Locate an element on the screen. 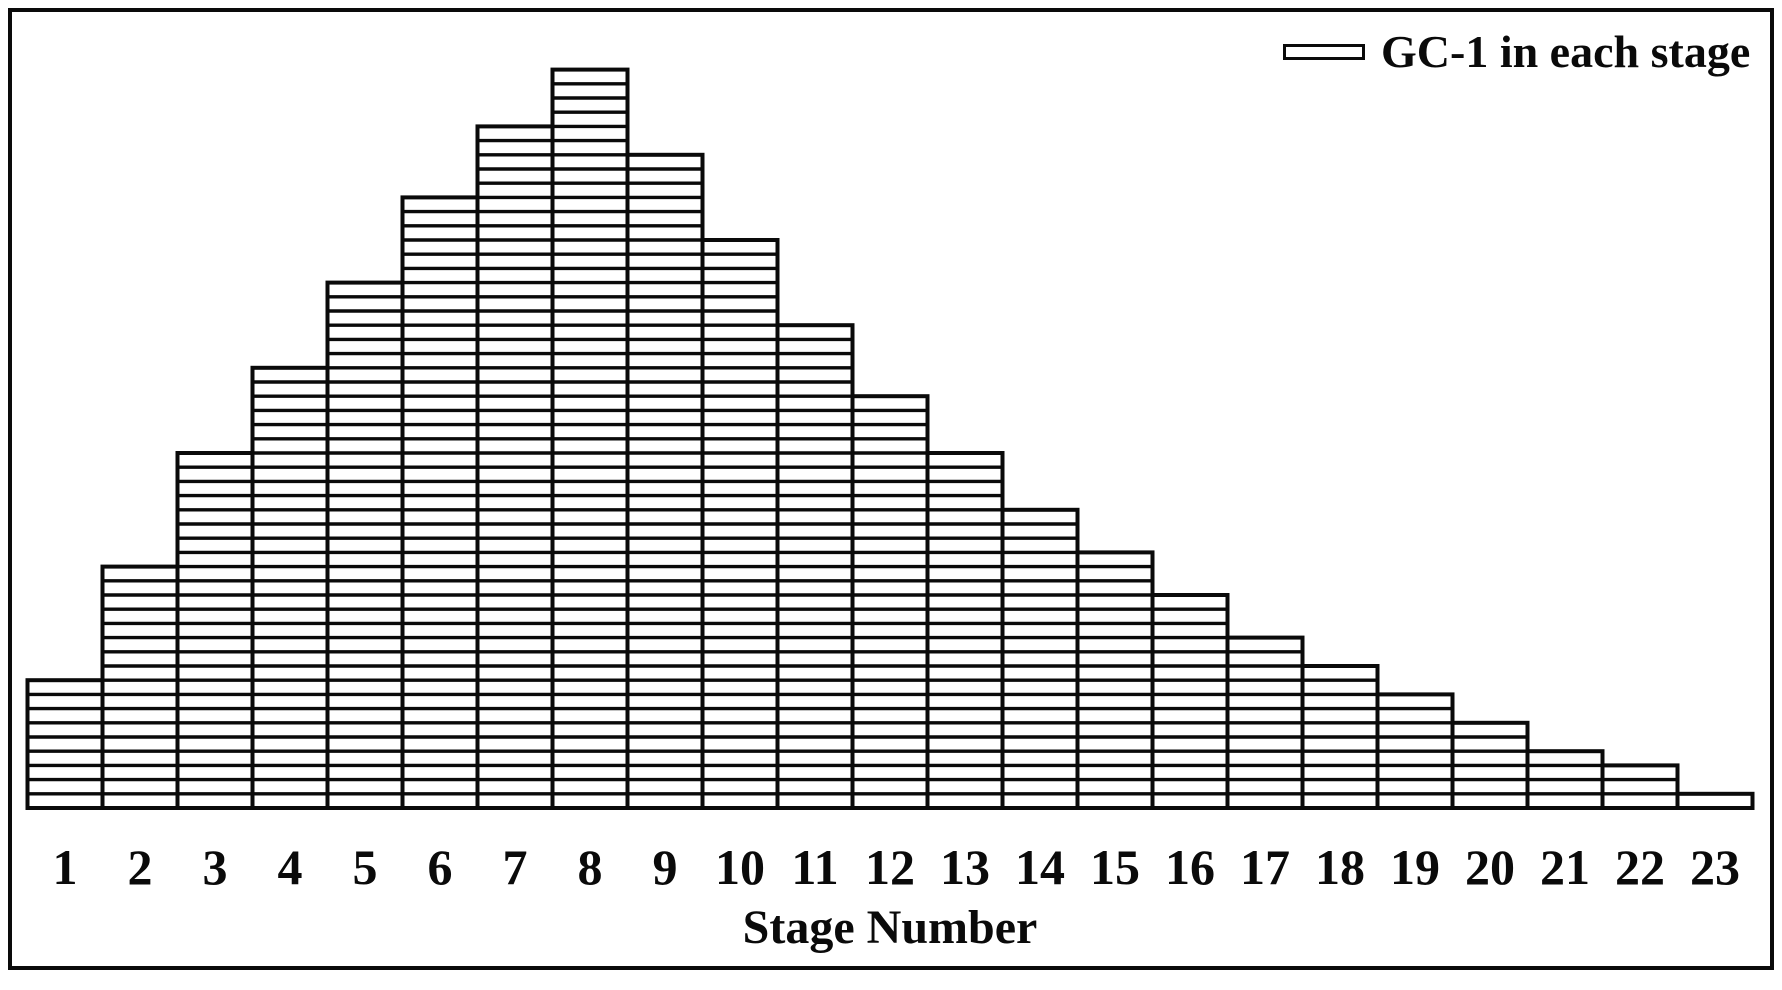 The width and height of the screenshot is (1782, 990). x-tick-label-9: 9 is located at coordinates (665, 867).